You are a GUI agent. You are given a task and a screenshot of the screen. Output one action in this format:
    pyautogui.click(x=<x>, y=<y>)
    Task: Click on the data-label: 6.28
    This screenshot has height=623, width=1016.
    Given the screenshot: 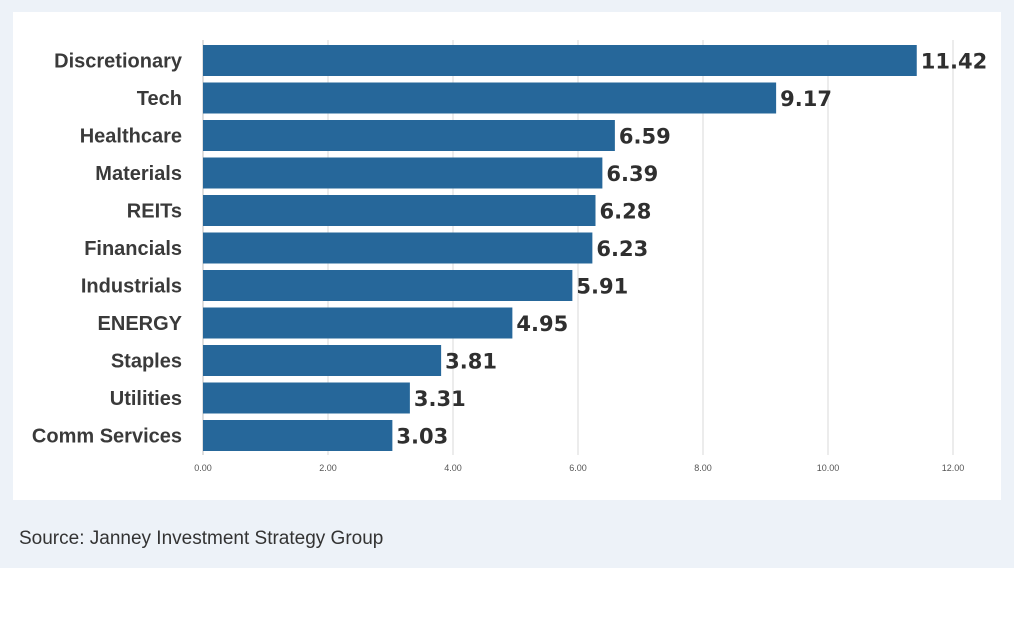 What is the action you would take?
    pyautogui.click(x=626, y=212)
    